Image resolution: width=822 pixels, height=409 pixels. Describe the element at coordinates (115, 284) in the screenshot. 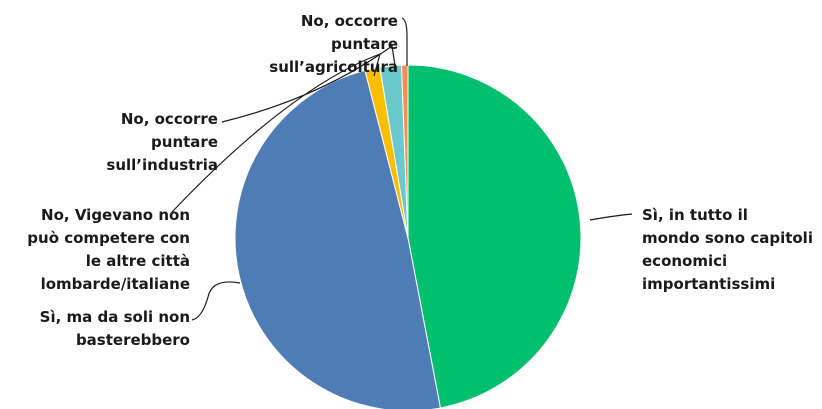

I see `slice-label-2-line-3: lombarde/italiane` at that location.